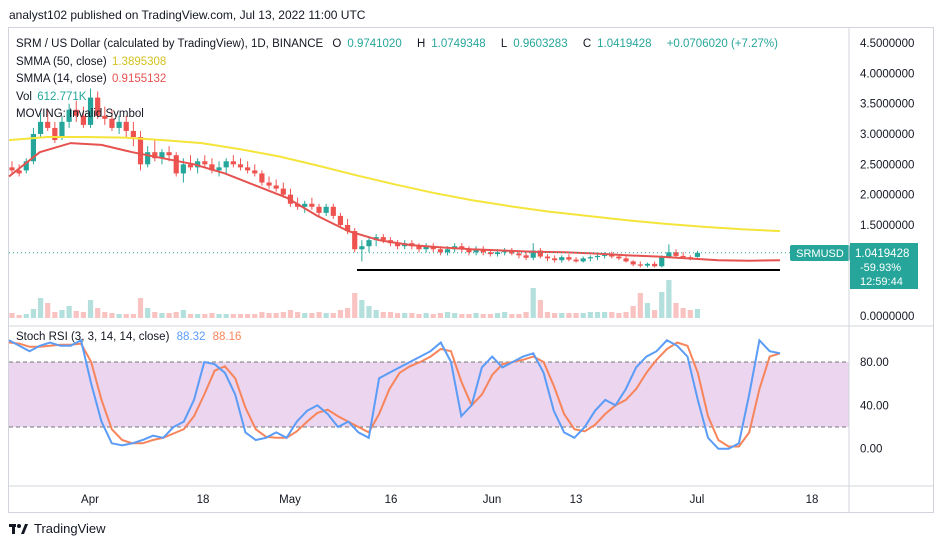 This screenshot has height=548, width=941. Describe the element at coordinates (367, 44) in the screenshot. I see `legend-open: O 0.9741020` at that location.